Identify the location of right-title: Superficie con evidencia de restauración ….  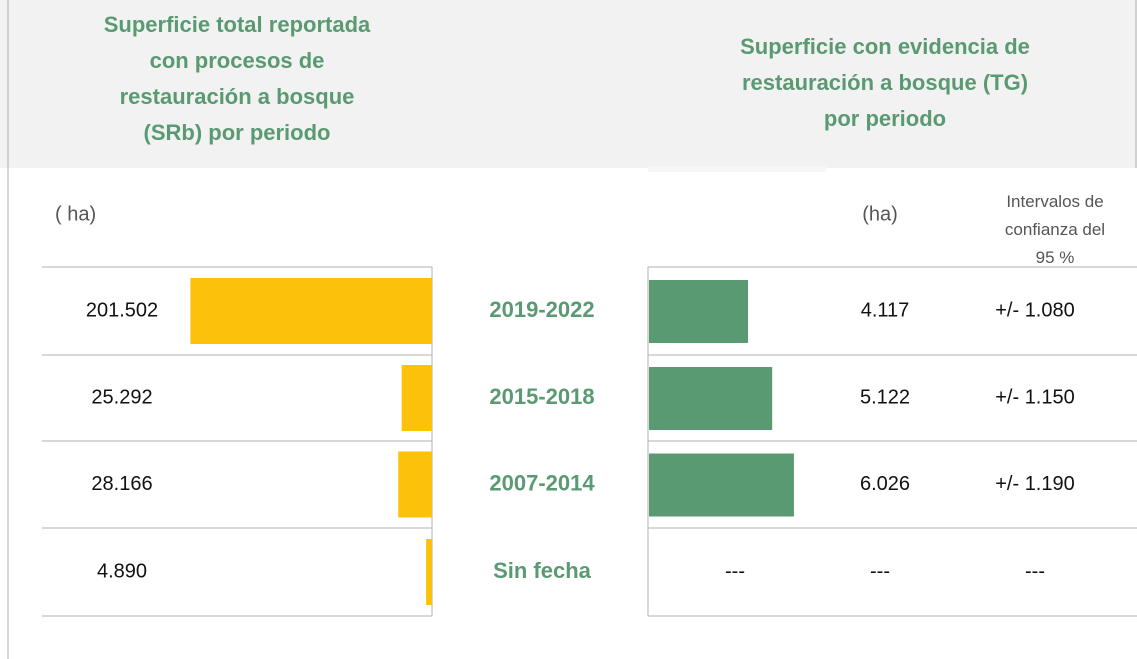
(885, 82).